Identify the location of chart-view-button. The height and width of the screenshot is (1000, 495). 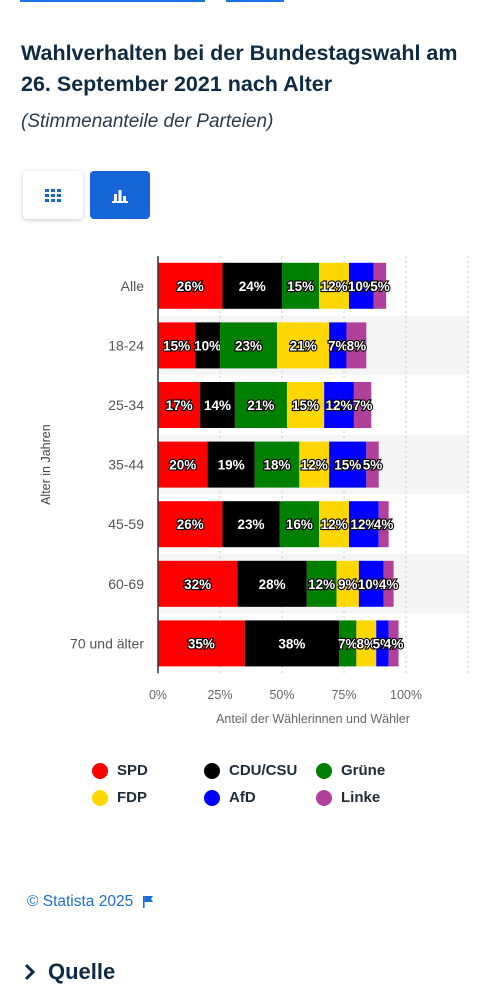
(120, 195).